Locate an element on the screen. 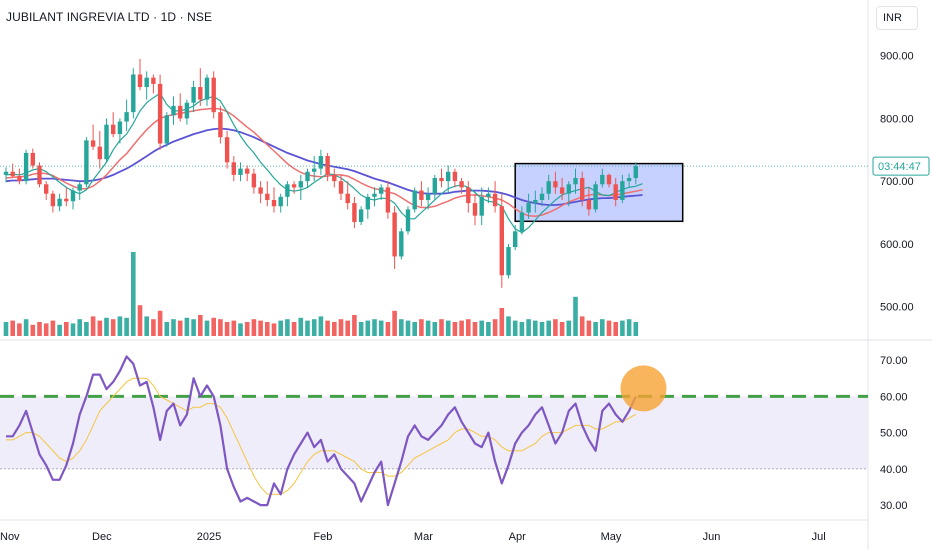 Image resolution: width=932 pixels, height=550 pixels. currency-selector-button: INR is located at coordinates (897, 18).